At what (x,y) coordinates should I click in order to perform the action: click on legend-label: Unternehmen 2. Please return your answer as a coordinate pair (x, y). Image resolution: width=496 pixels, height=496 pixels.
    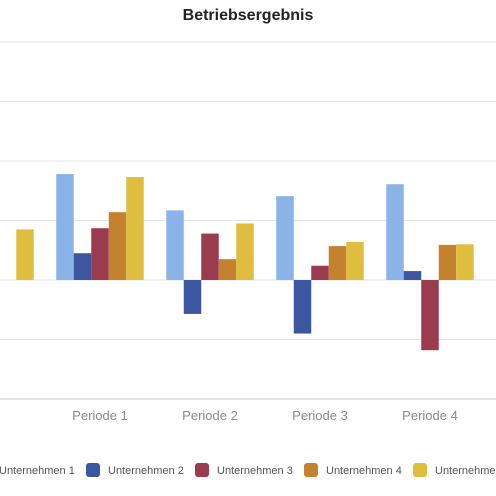
    Looking at the image, I should click on (146, 471).